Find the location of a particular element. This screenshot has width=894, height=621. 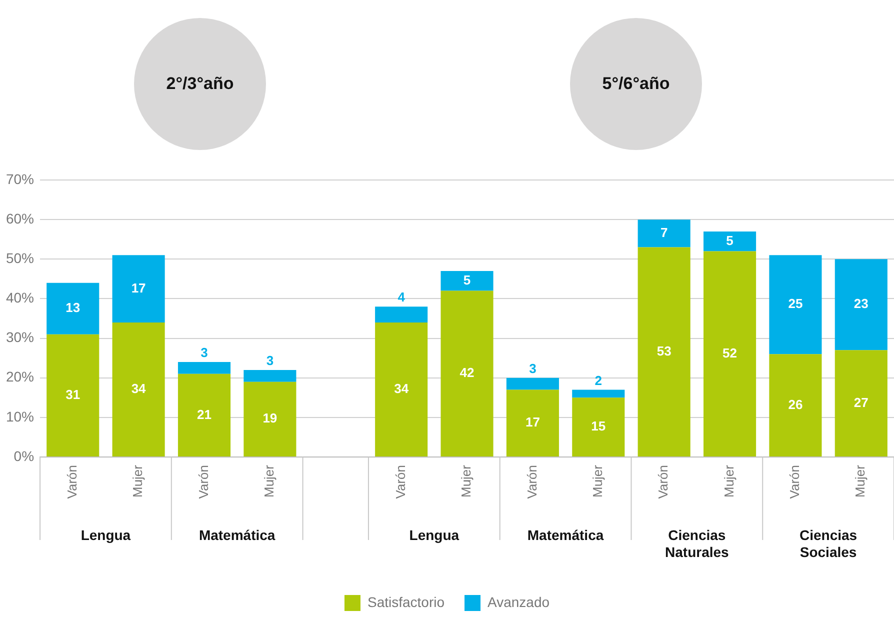

data-label: 2 is located at coordinates (598, 380).